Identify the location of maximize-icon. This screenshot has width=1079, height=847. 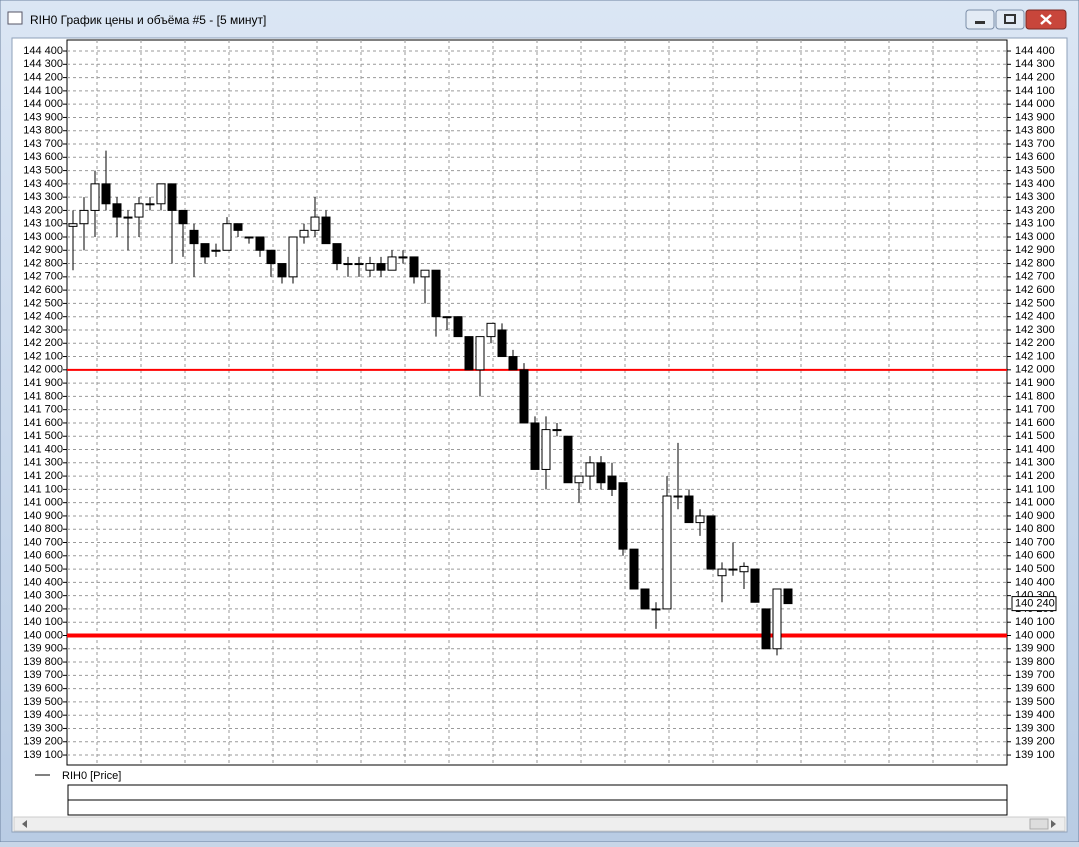
(1010, 19).